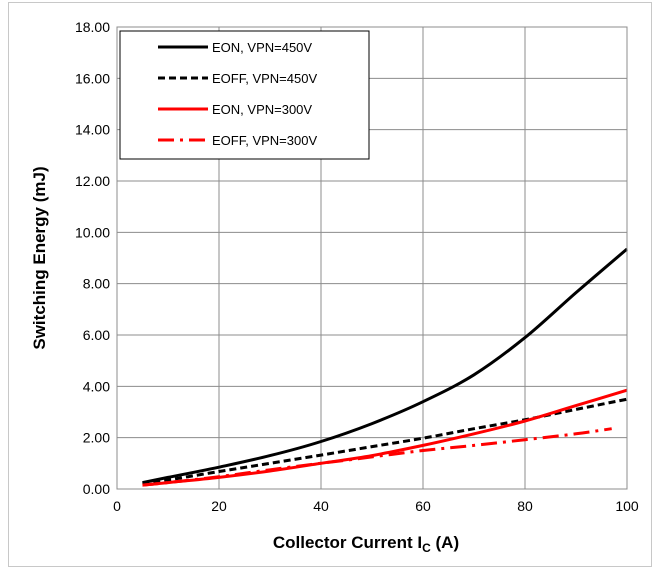 The width and height of the screenshot is (655, 571). Describe the element at coordinates (96, 386) in the screenshot. I see `y-tick-label: 4.00` at that location.